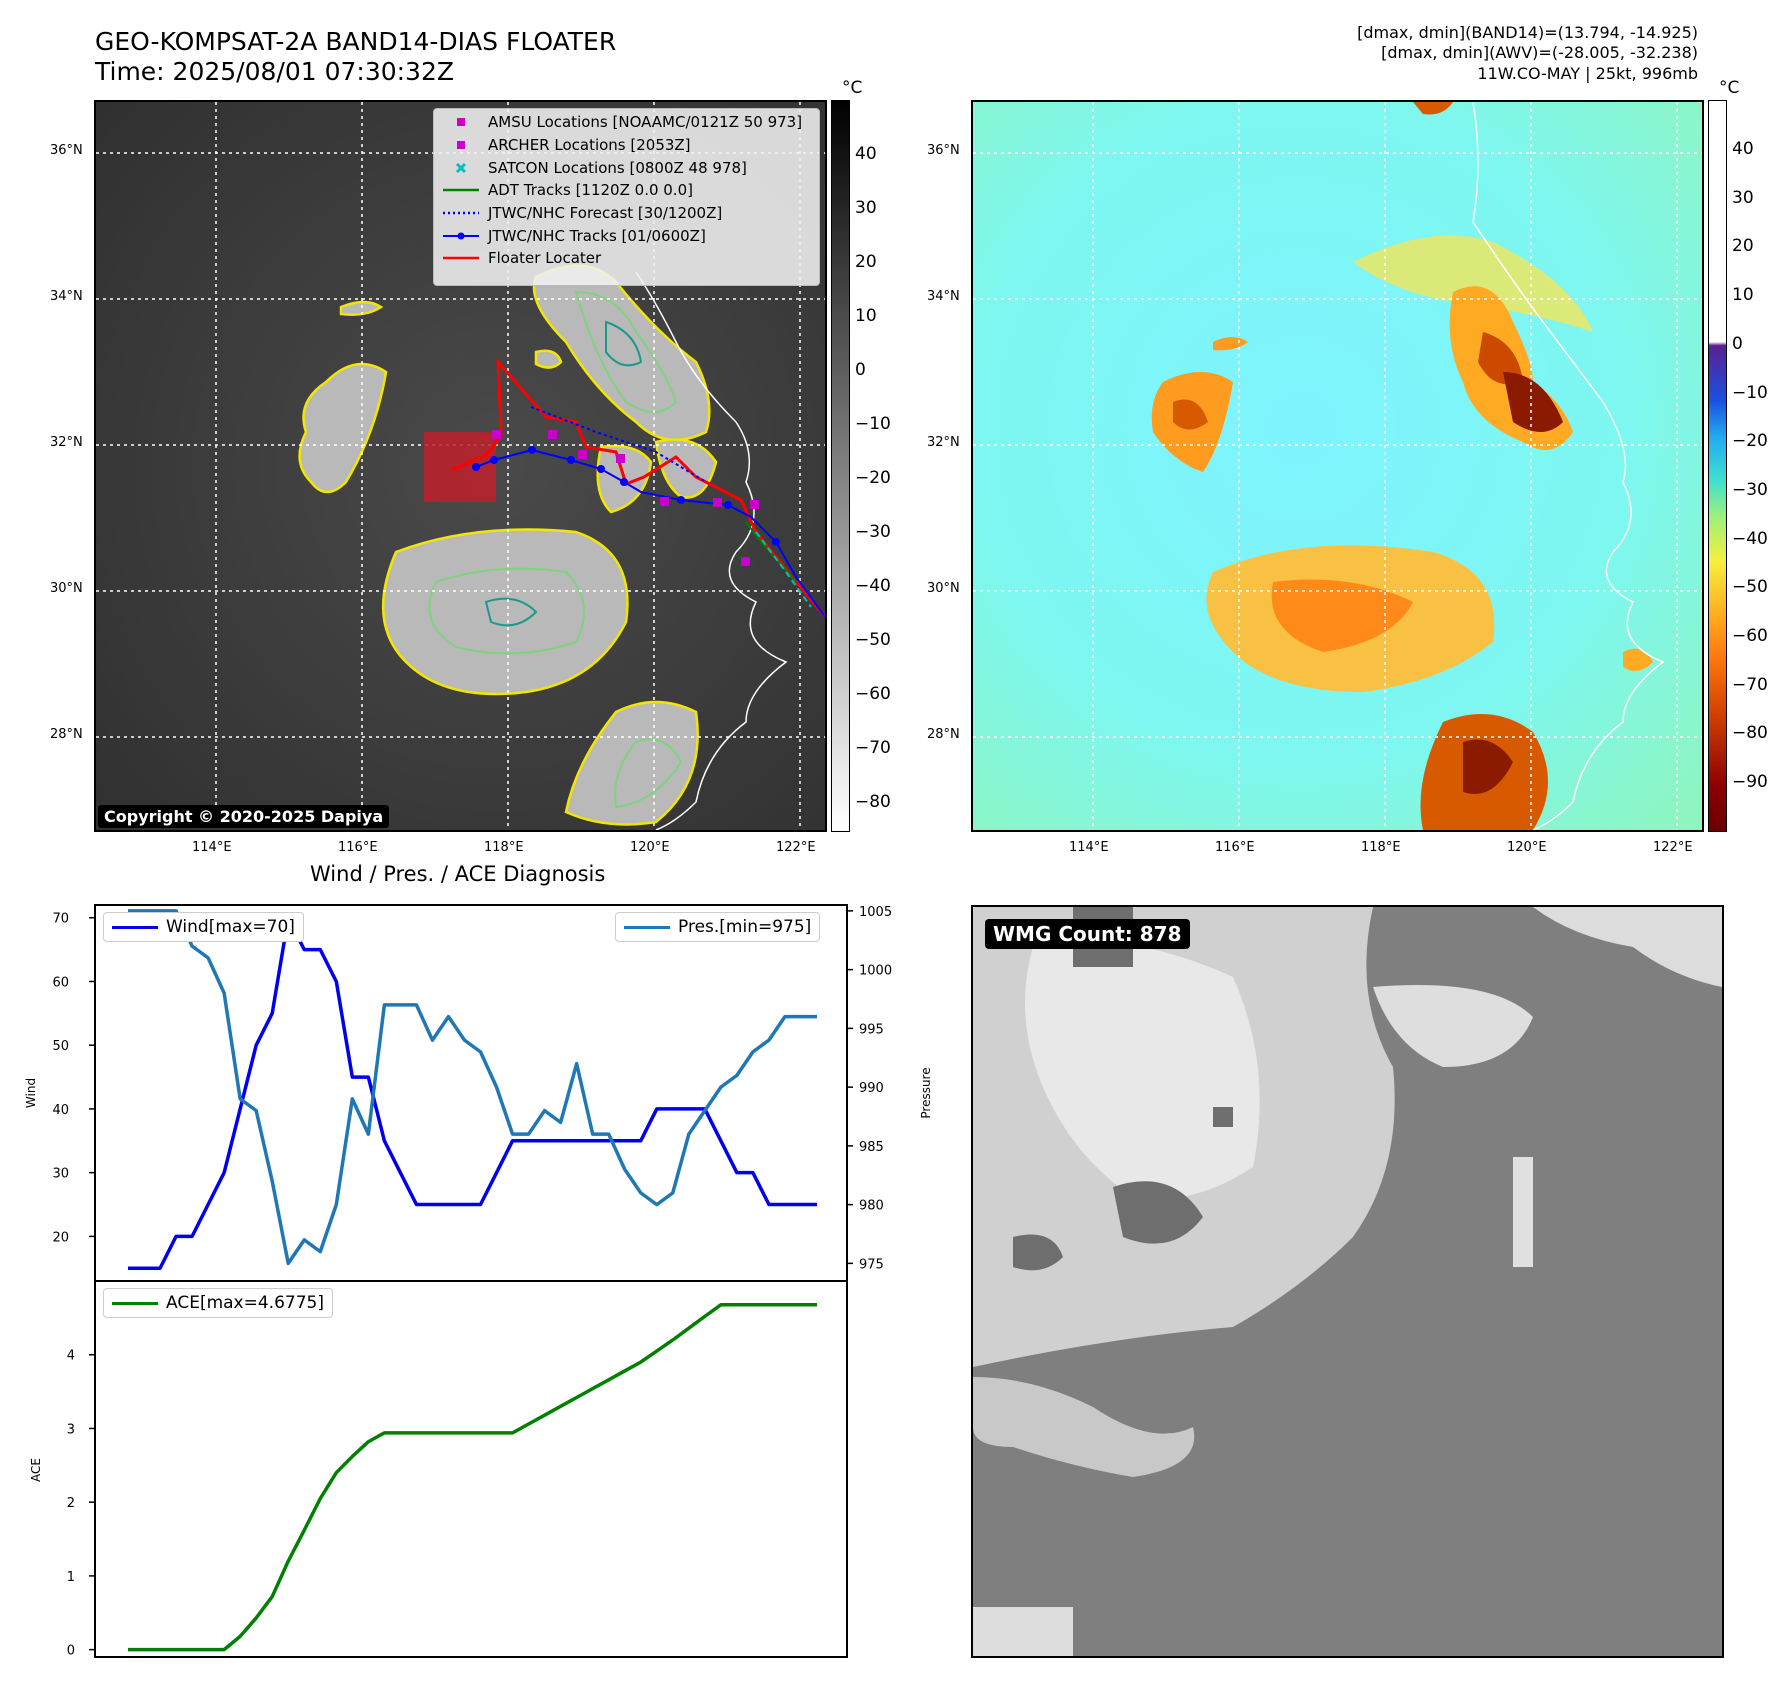  I want to click on ir-colorbar-tick: −70, so click(873, 748).